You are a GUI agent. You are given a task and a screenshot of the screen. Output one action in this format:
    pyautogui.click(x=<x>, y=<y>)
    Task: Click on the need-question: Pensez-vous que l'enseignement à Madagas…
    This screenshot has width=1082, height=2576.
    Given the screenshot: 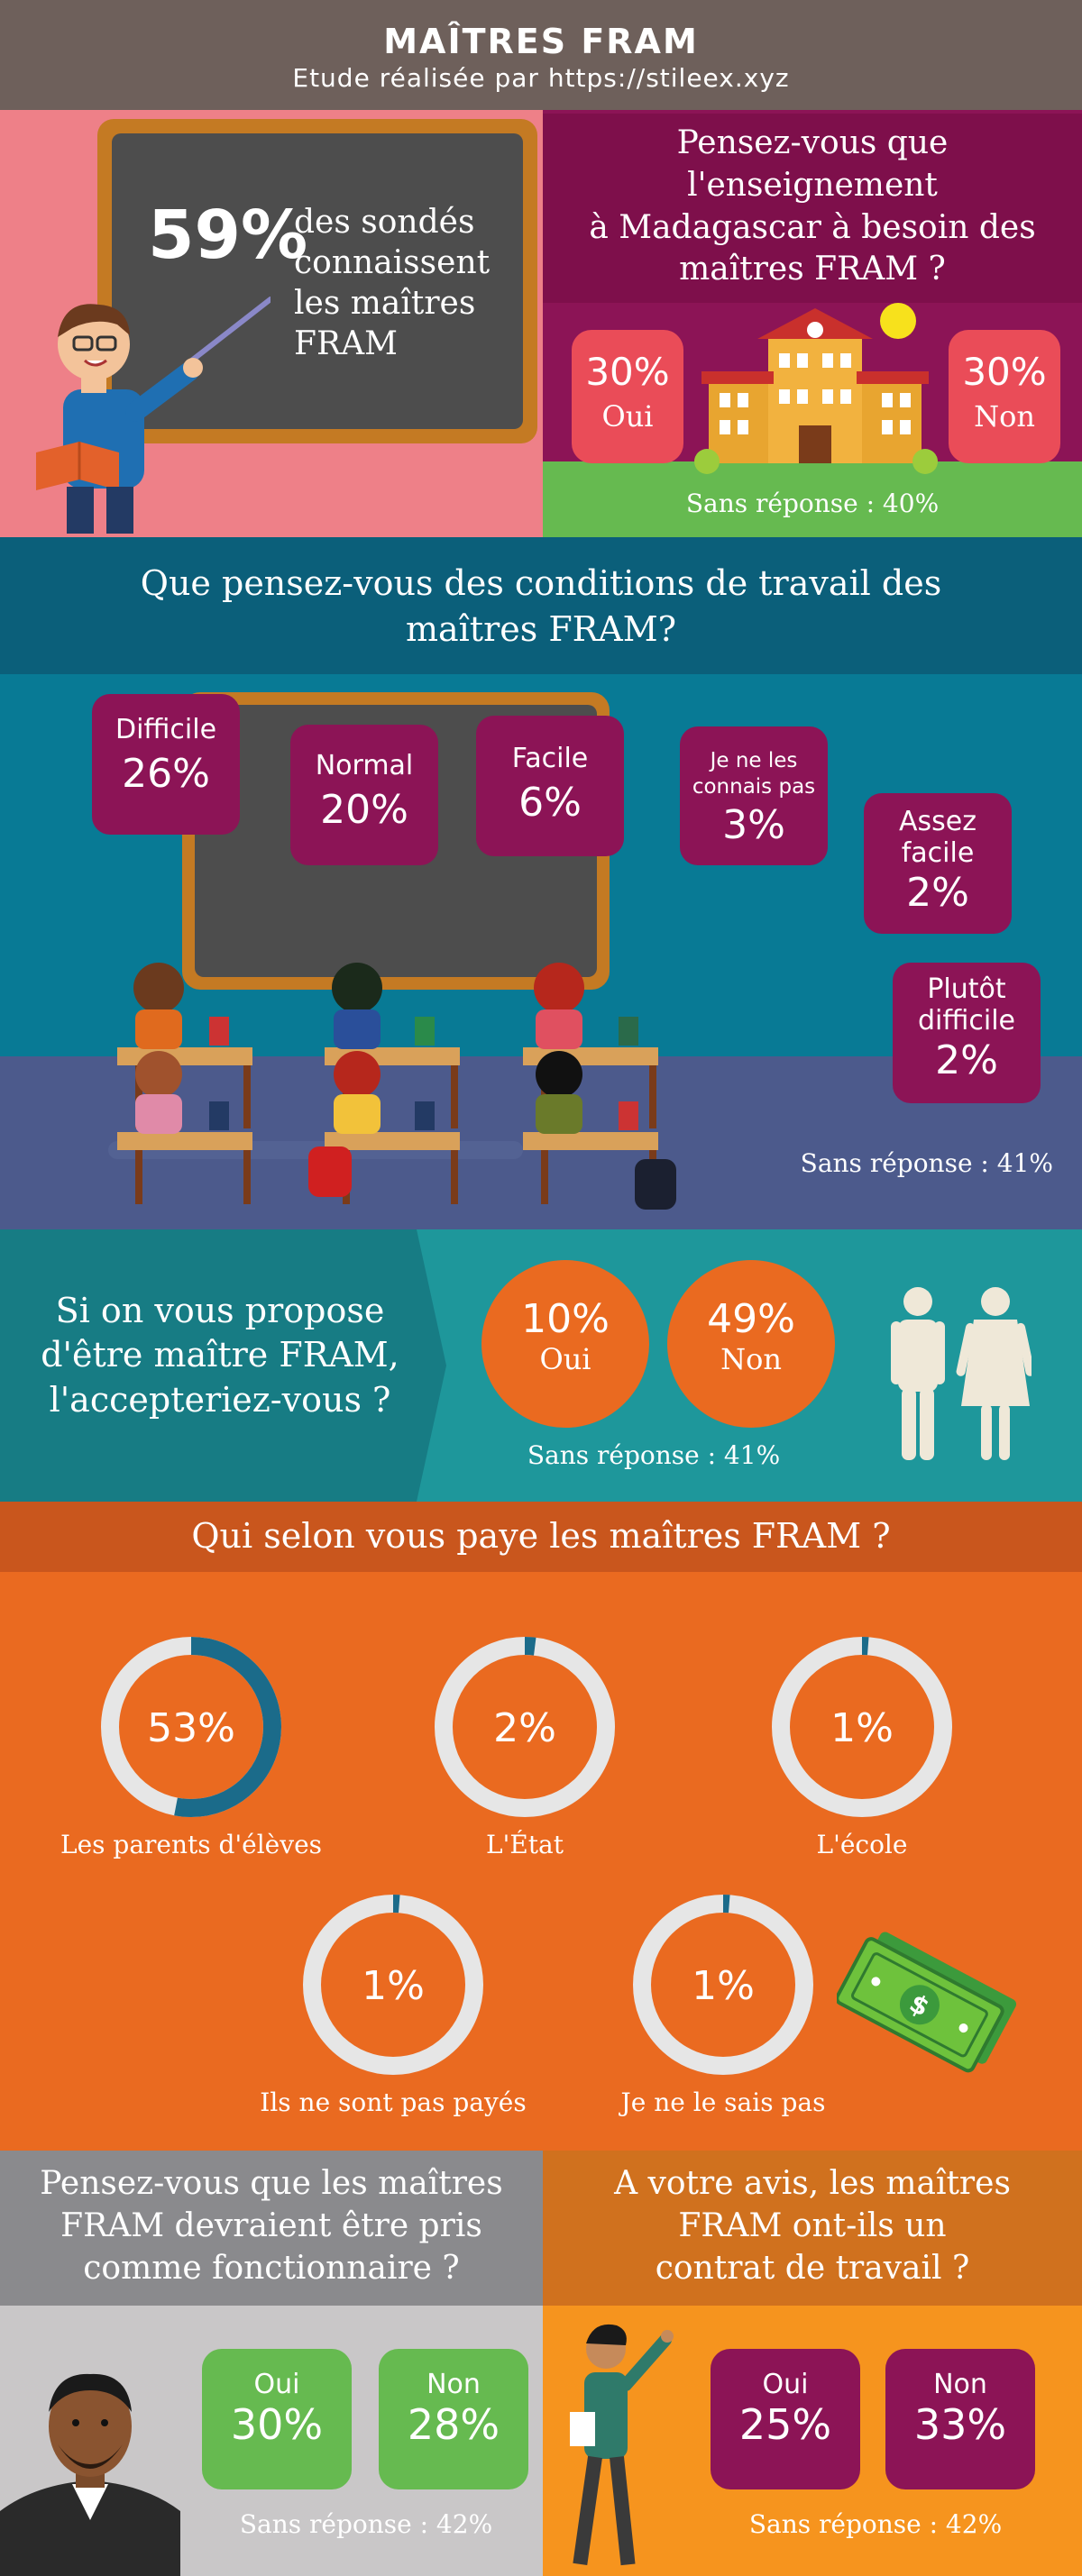 What is the action you would take?
    pyautogui.click(x=812, y=208)
    